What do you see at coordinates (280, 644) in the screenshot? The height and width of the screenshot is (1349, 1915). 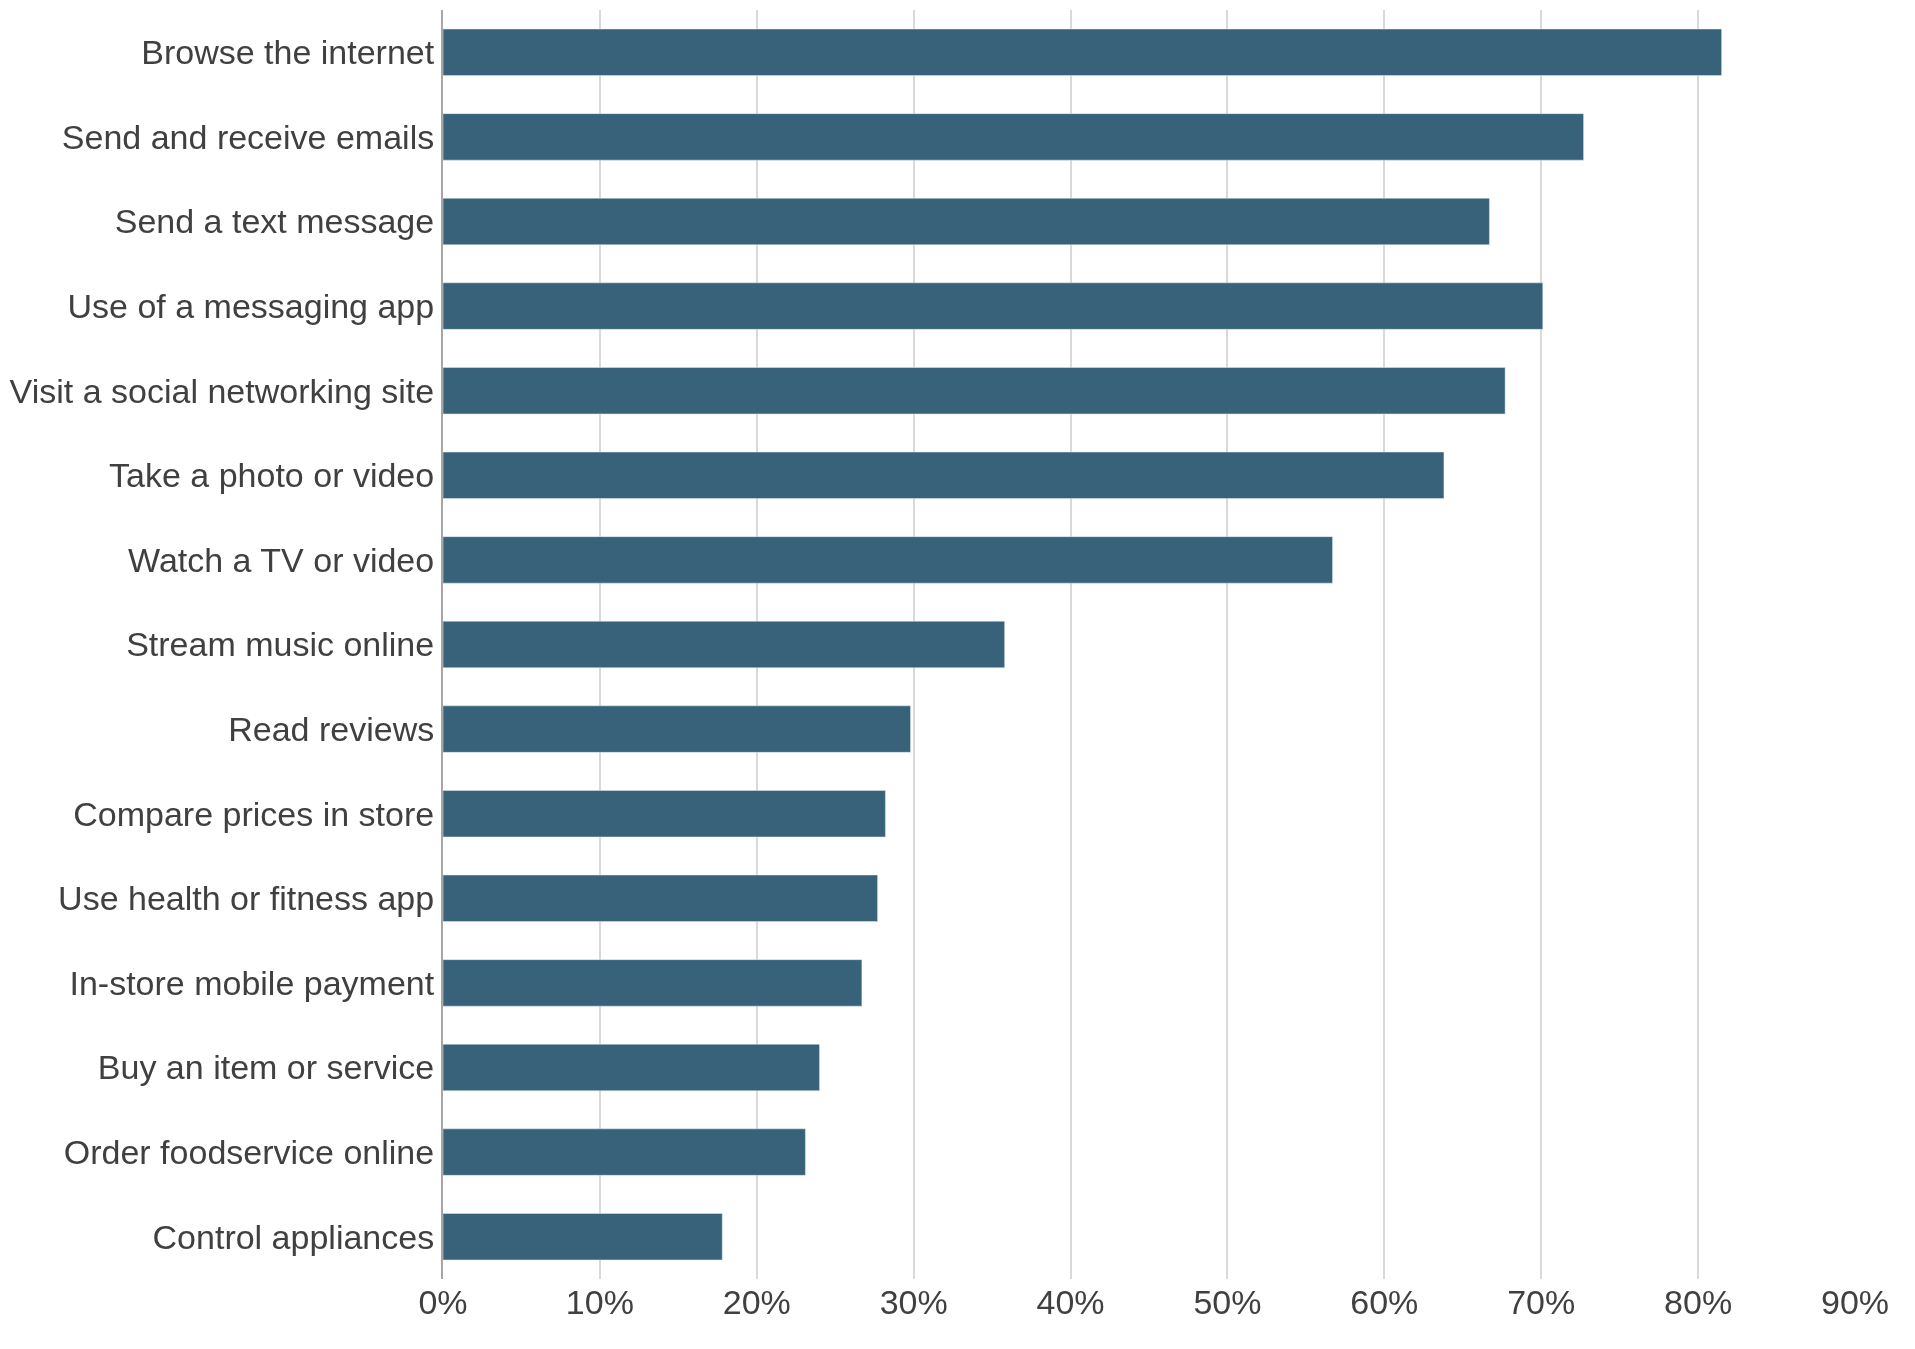 I see `y-tick-label: Stream music online` at bounding box center [280, 644].